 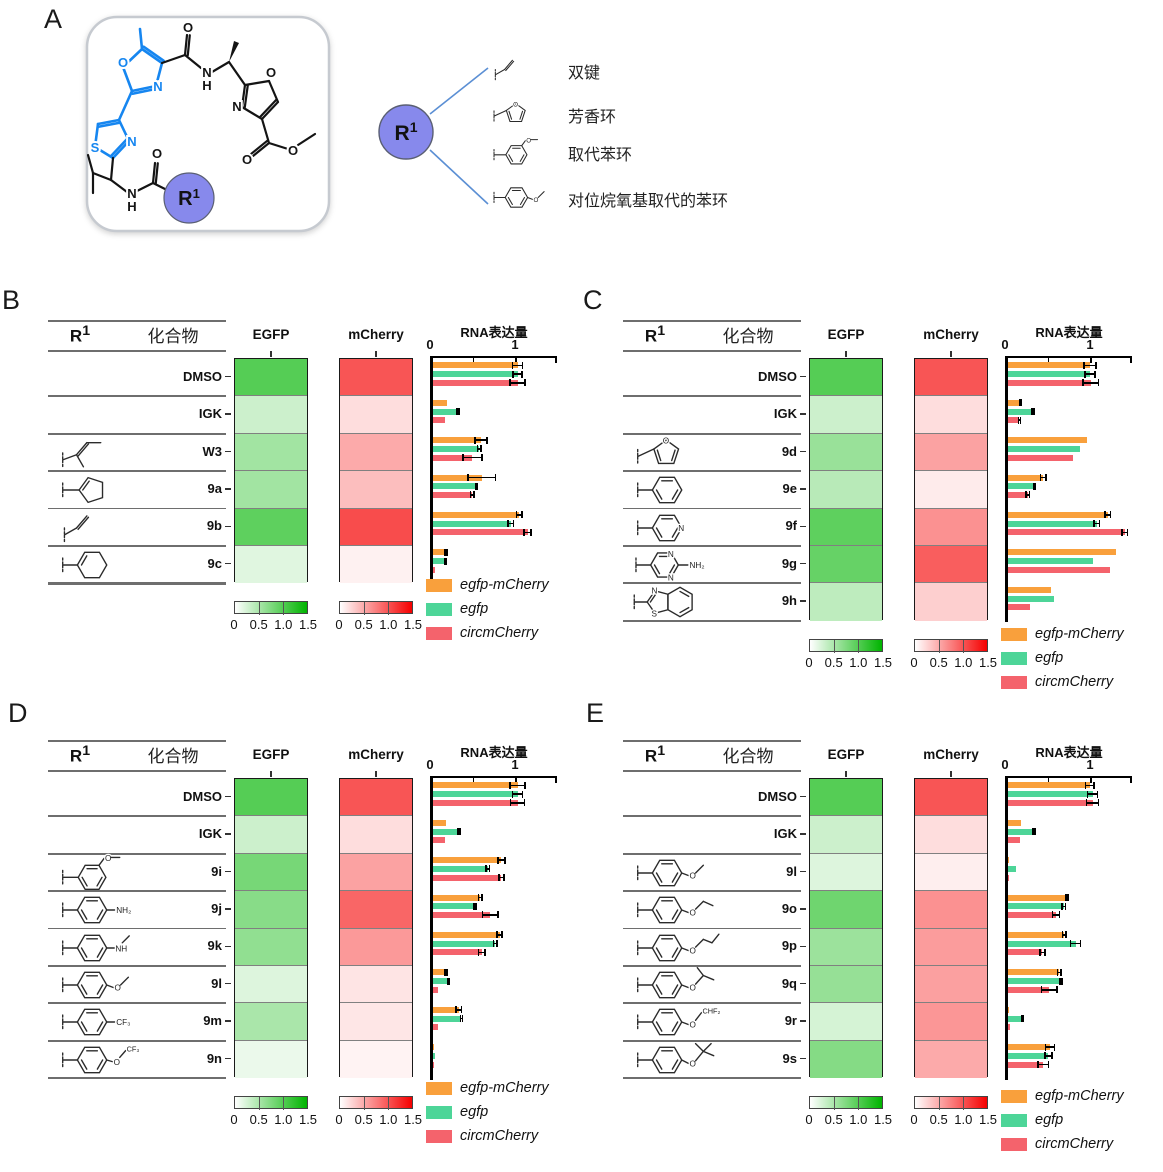 I want to click on r1-option-label-0: 双键, so click(x=584, y=73).